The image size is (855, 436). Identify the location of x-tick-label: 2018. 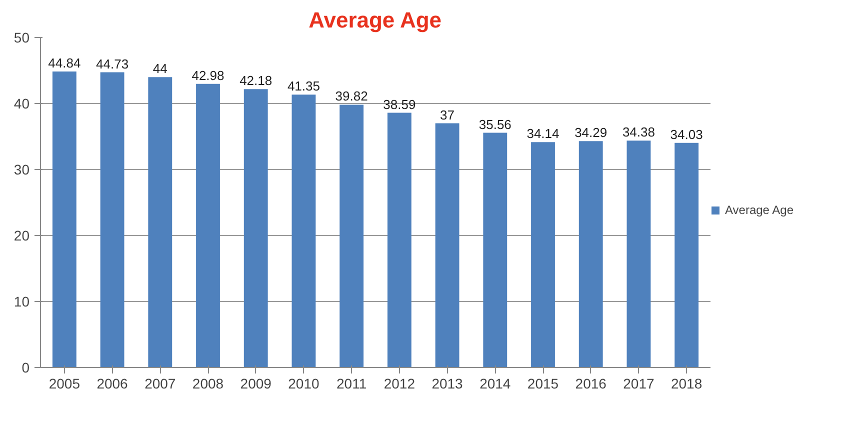
(686, 384).